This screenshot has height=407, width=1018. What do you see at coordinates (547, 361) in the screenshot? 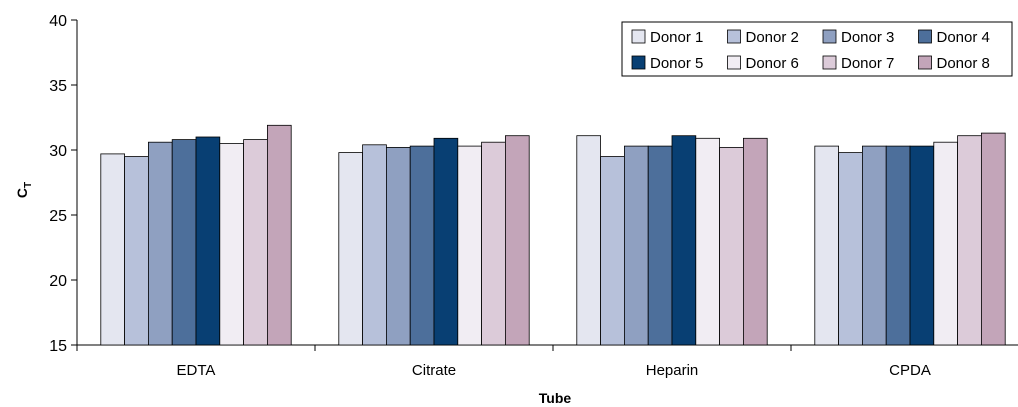
I see `x-axis: EDTA Citrate Heparin CPDA` at bounding box center [547, 361].